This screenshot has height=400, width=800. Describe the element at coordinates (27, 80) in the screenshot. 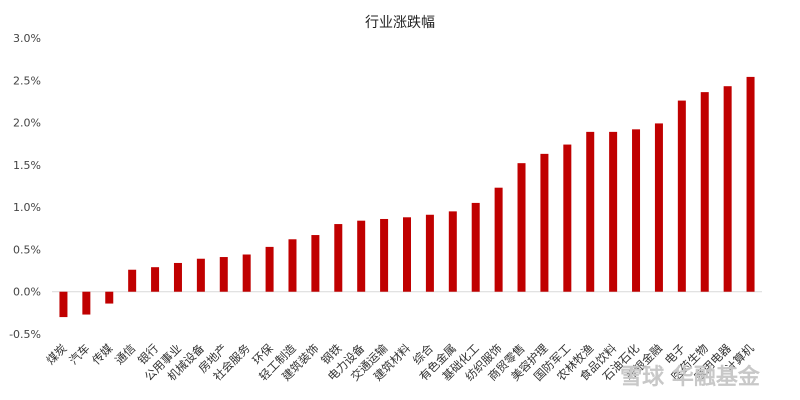

I see `y-tick-label: 2.5%` at that location.